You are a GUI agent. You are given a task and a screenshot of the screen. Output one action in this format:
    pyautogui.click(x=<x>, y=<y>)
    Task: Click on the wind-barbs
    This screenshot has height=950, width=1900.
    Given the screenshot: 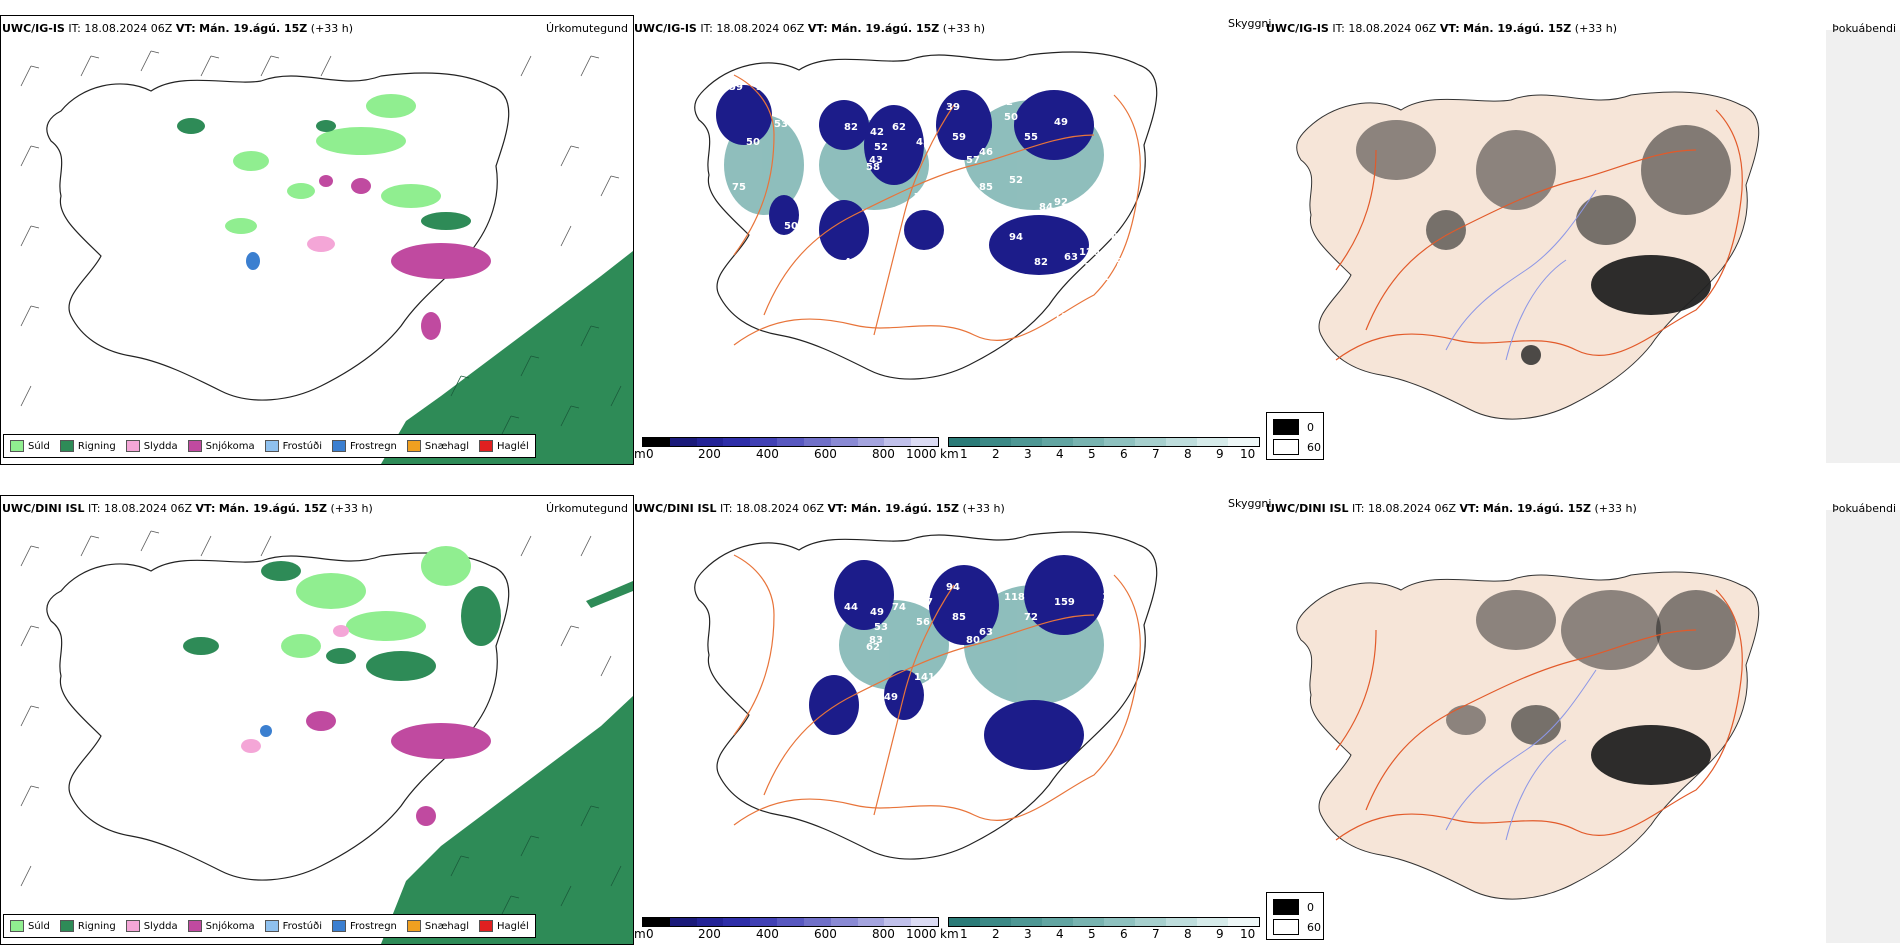 What is the action you would take?
    pyautogui.click(x=321, y=723)
    